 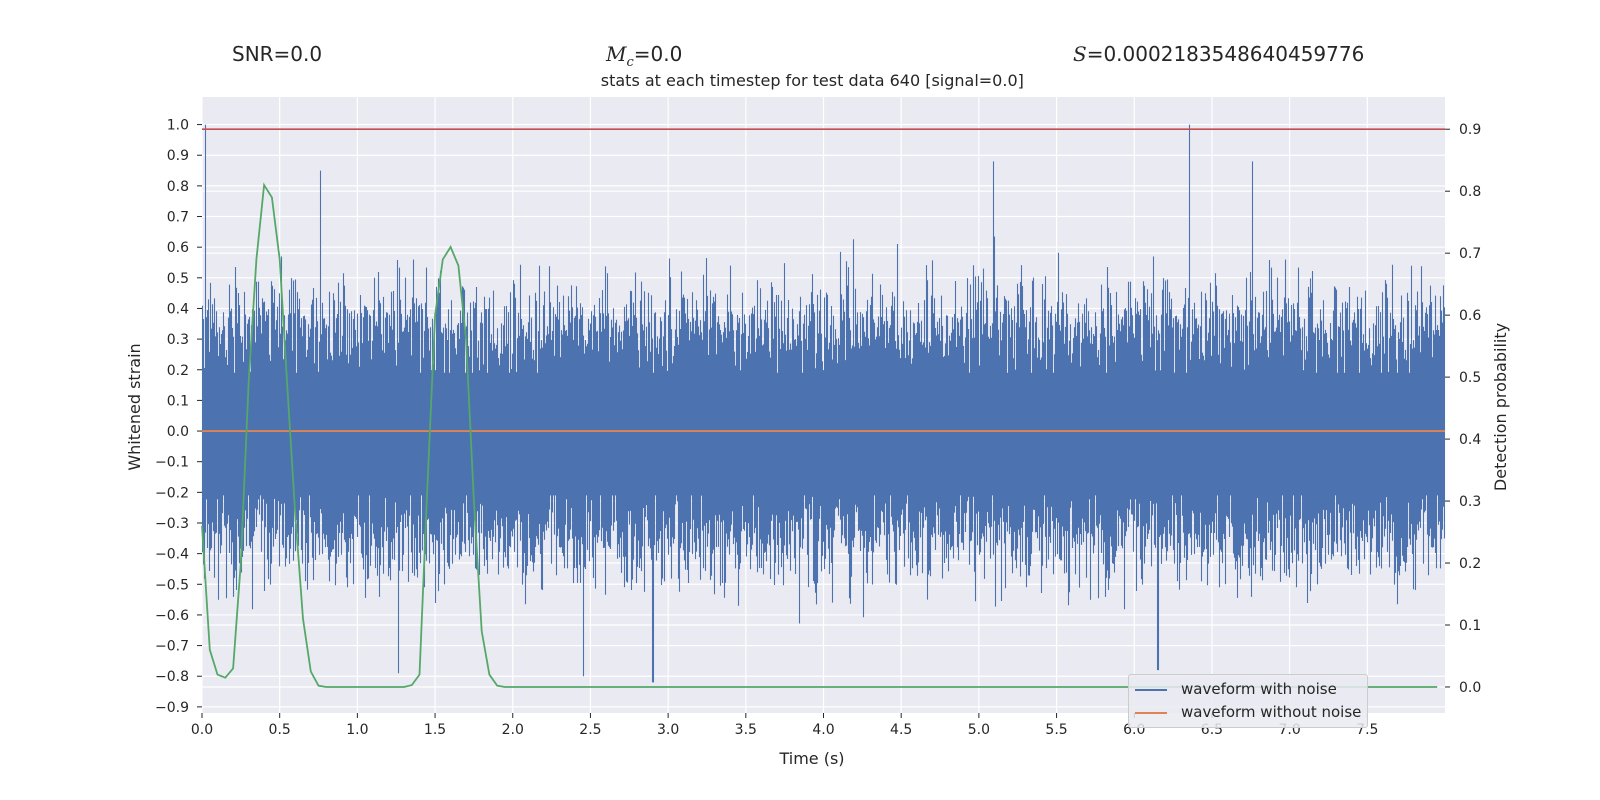 I want to click on chirp-mass-subscript: c, so click(x=630, y=62).